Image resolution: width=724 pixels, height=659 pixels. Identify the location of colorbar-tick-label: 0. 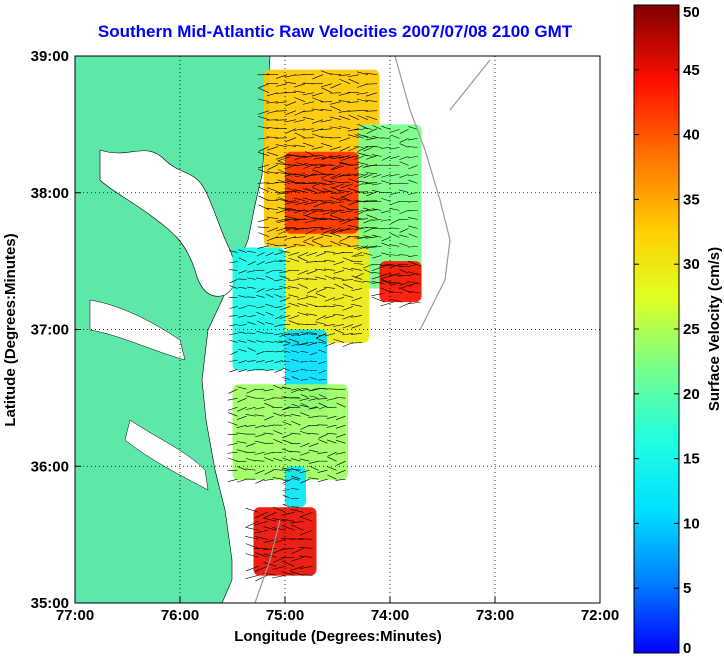
(687, 648).